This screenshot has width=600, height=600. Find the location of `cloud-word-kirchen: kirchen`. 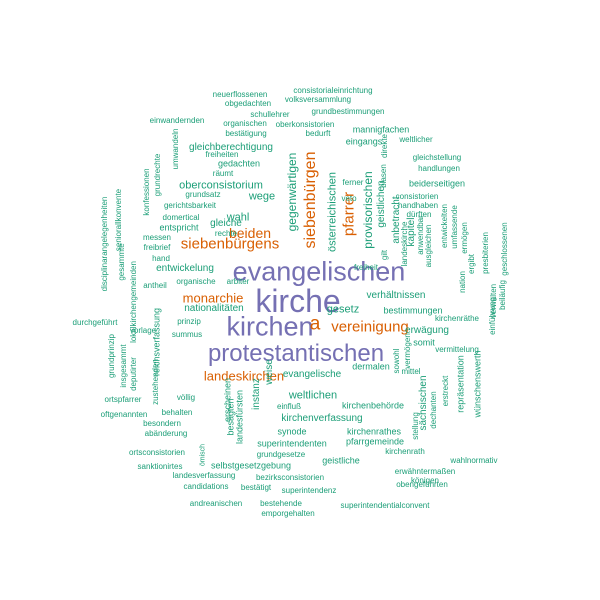

cloud-word-kirchen: kirchen is located at coordinates (270, 326).